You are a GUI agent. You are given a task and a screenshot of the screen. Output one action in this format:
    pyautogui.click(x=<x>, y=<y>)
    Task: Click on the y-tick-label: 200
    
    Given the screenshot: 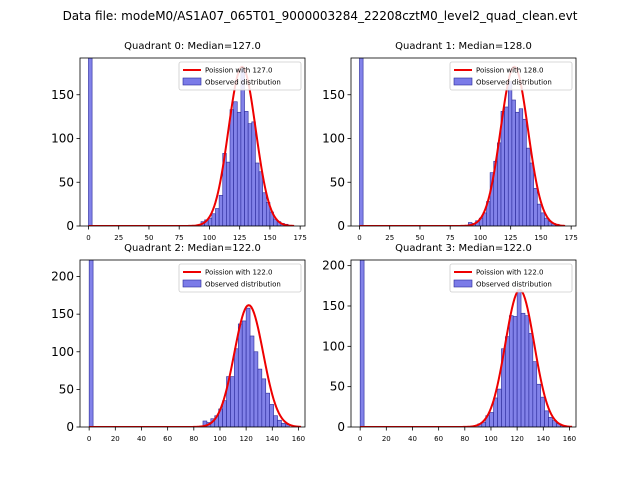 What is the action you would take?
    pyautogui.click(x=62, y=277)
    